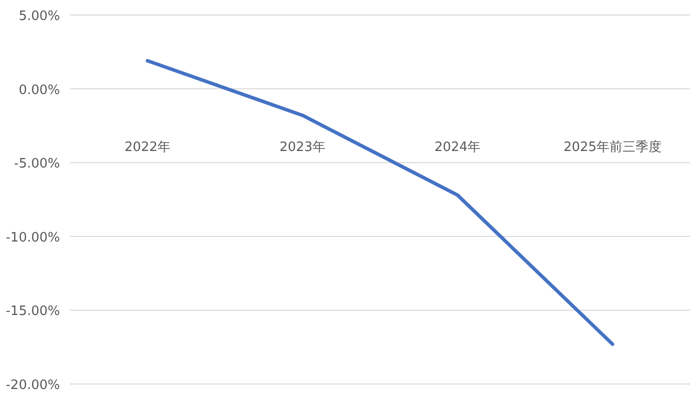  I want to click on x-tick-label: 2025年前三季度, so click(612, 146).